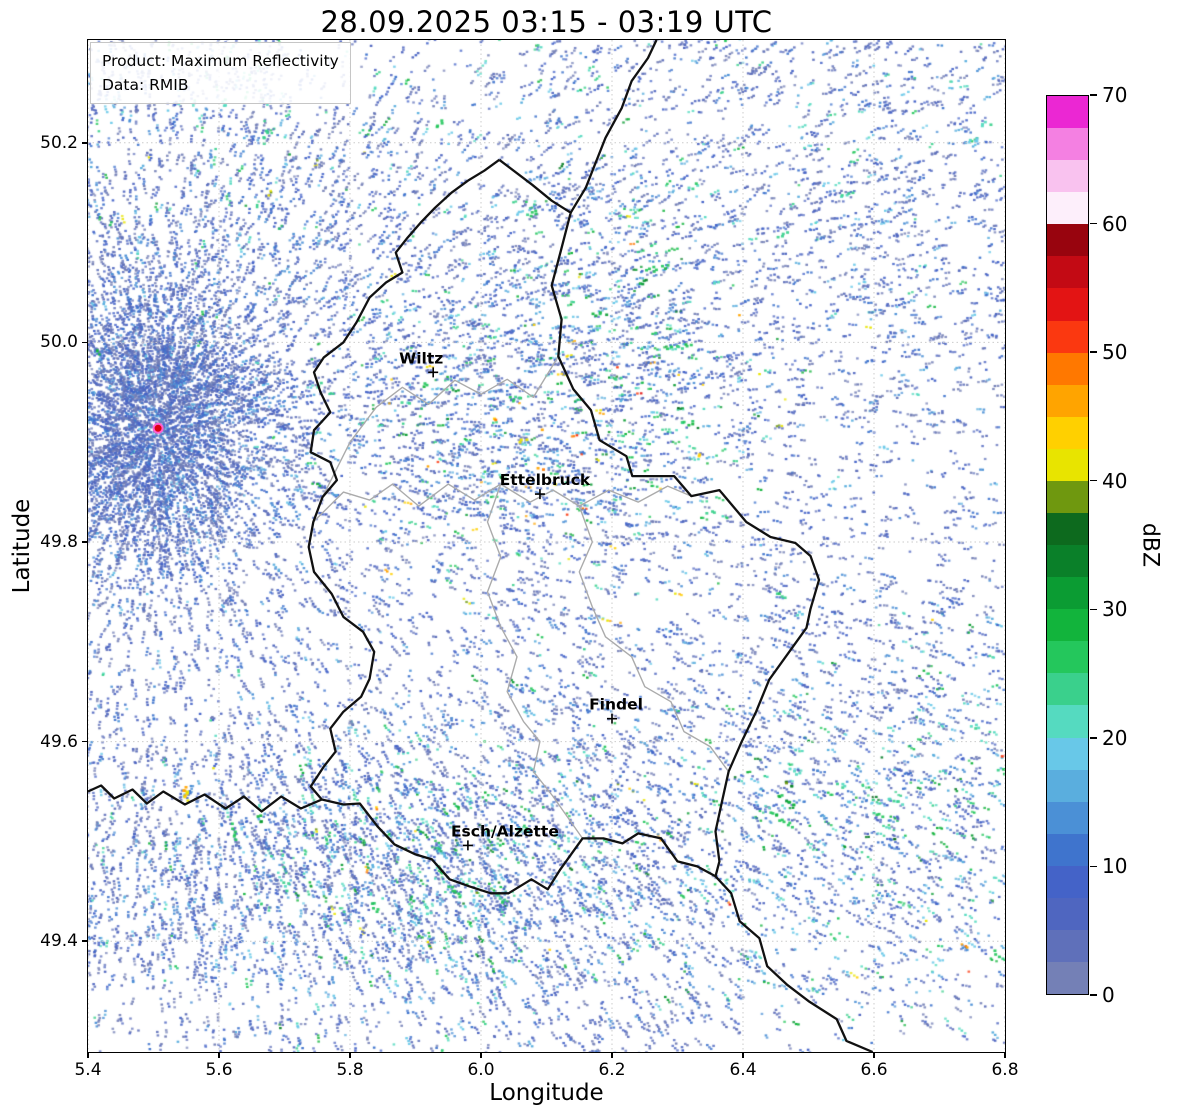  I want to click on colorbar-label: dBZ, so click(1150, 545).